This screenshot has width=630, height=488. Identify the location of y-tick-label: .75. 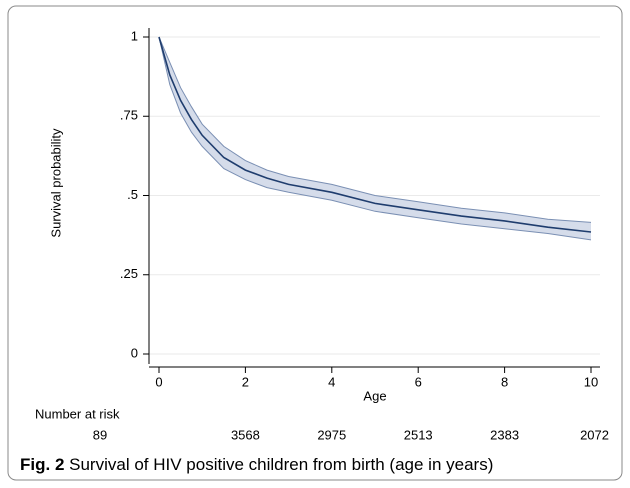
(129, 115).